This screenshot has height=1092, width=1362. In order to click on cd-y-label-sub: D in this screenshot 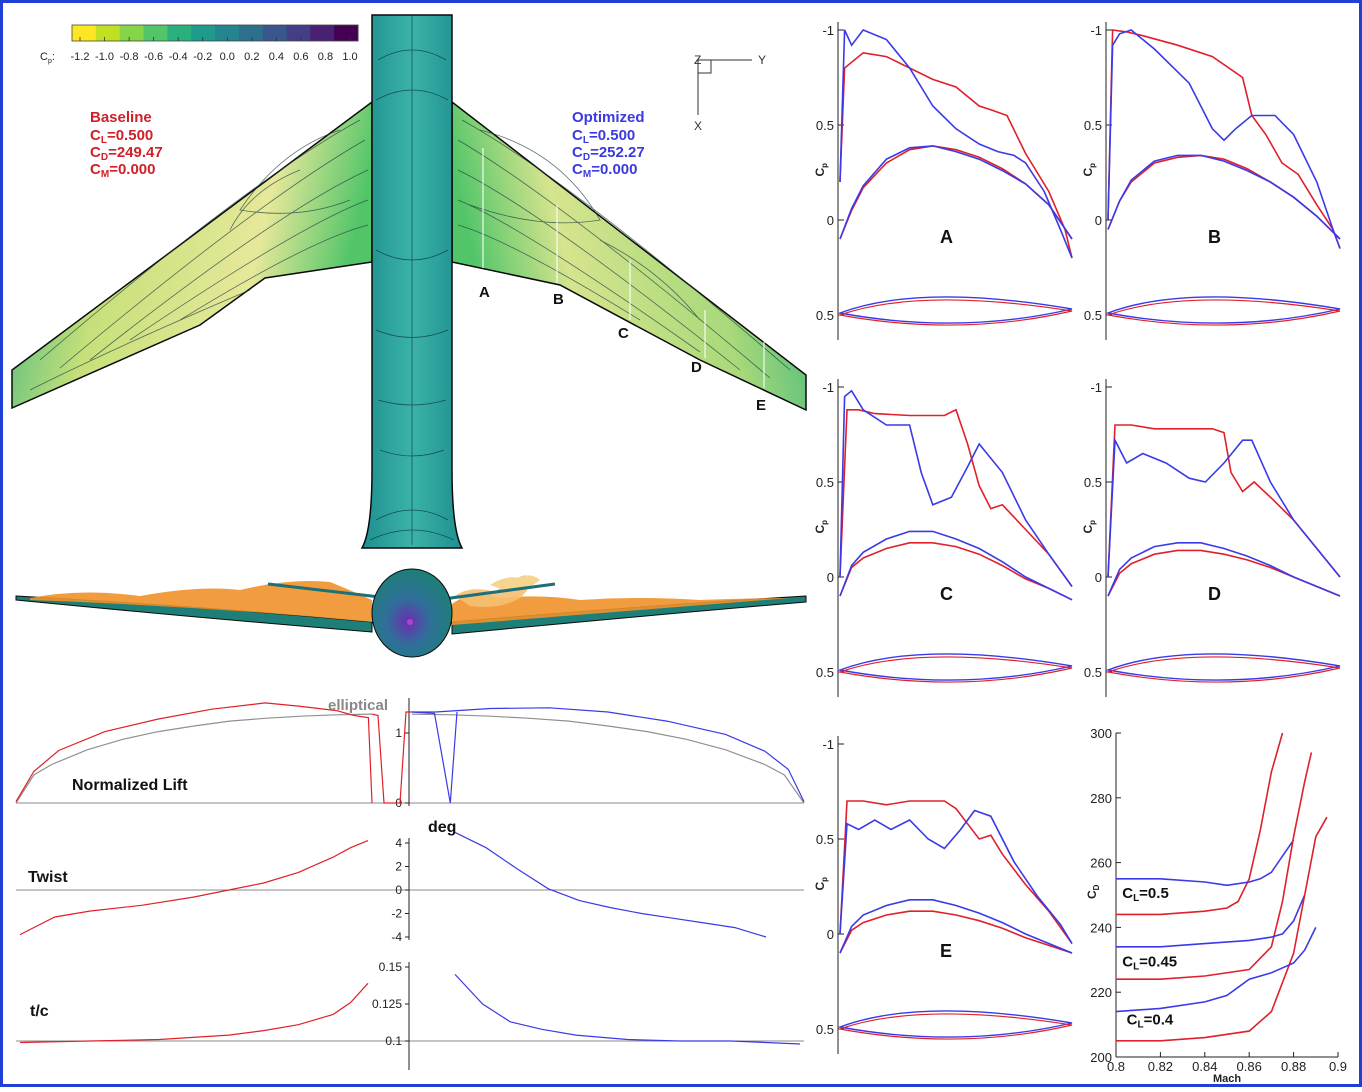, I will do `click(1096, 887)`.